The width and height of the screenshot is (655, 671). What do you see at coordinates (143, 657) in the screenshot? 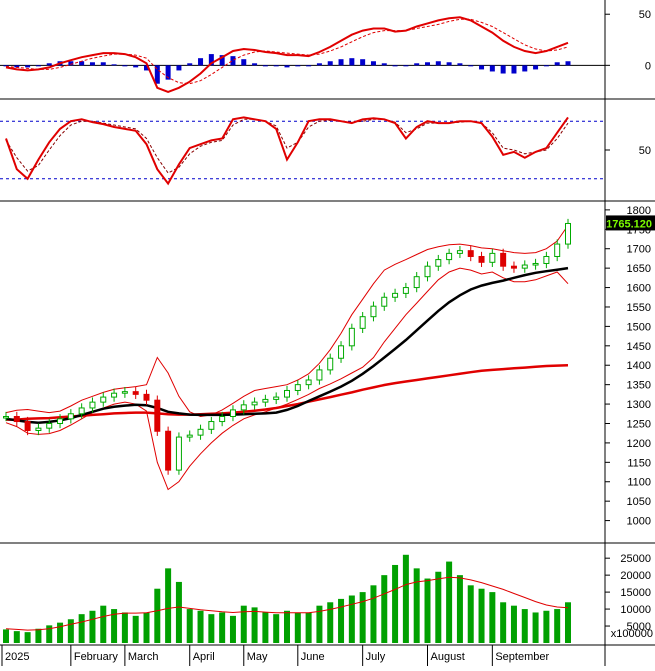
I see `month-label: March` at bounding box center [143, 657].